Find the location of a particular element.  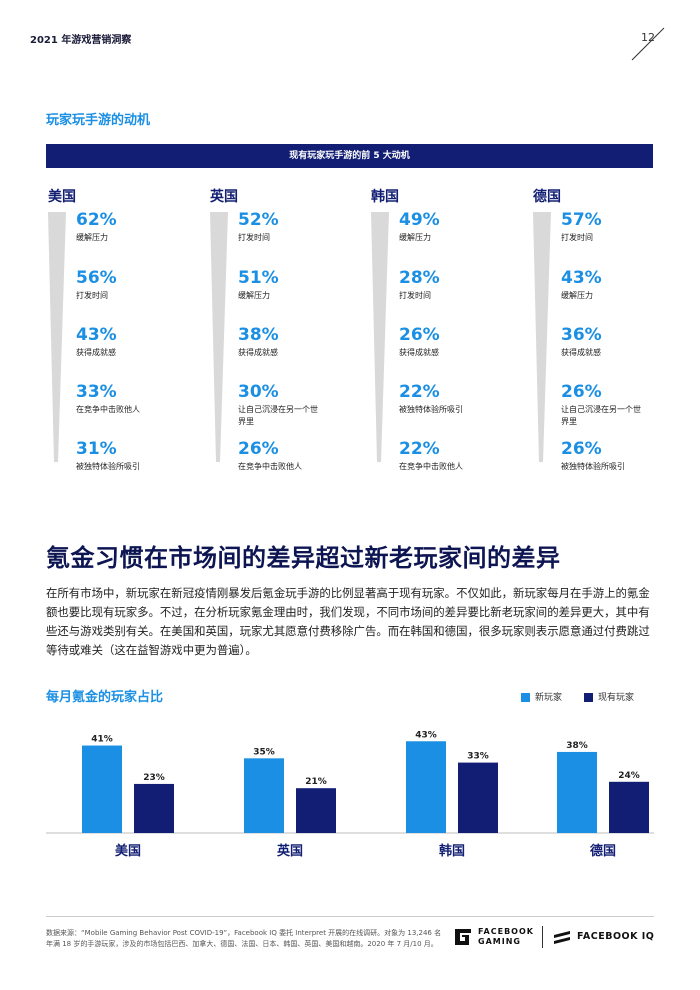

motivation-item: 26% 被独特体验所吸引 is located at coordinates (602, 456).